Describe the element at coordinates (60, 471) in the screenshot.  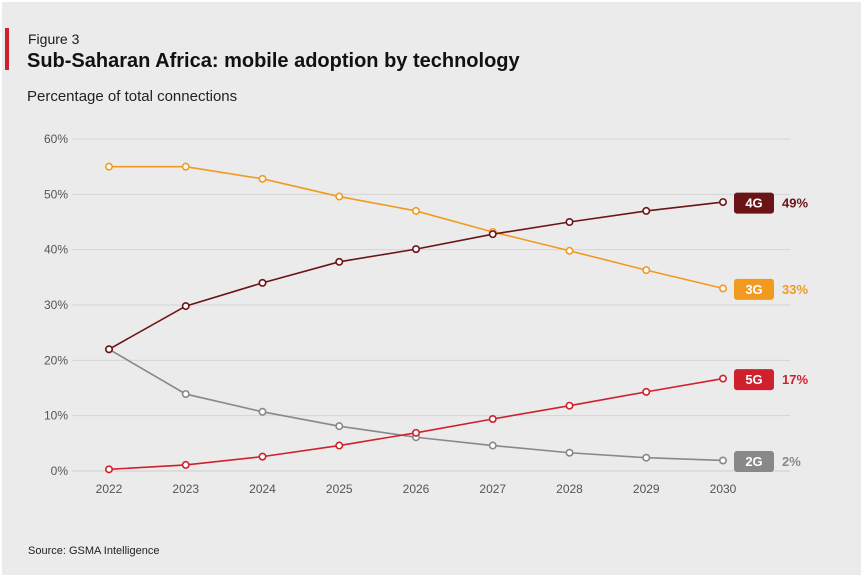
I see `y-tick-label: 0%` at that location.